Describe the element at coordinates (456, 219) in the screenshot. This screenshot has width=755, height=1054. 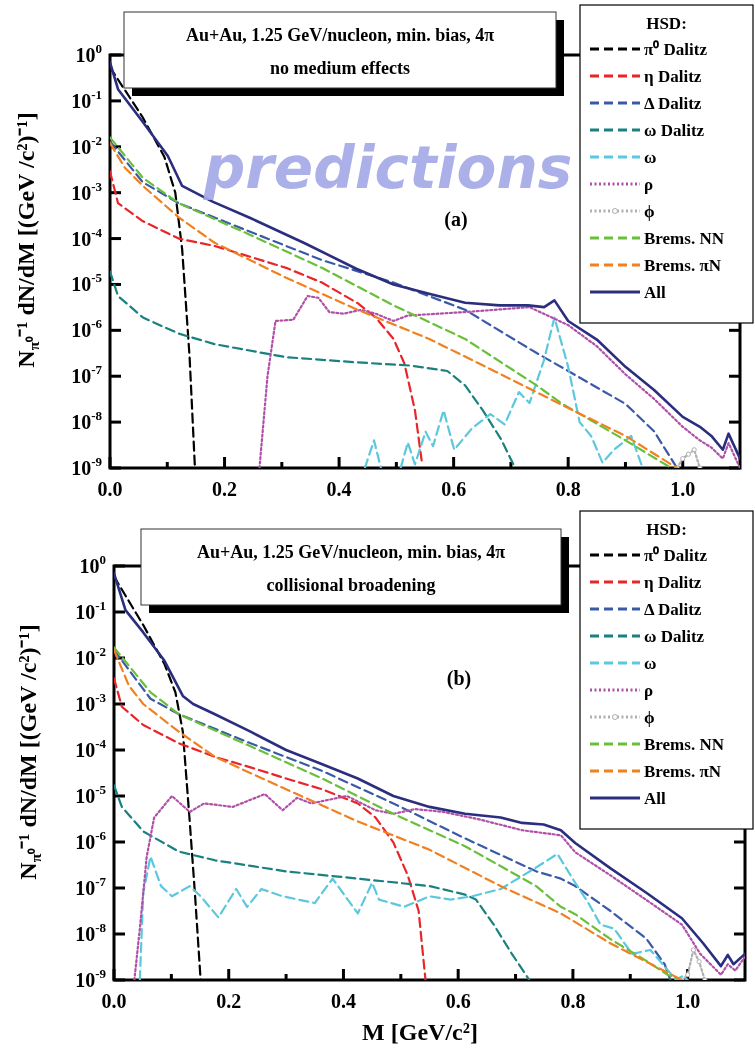
I see `annotation: (a)` at that location.